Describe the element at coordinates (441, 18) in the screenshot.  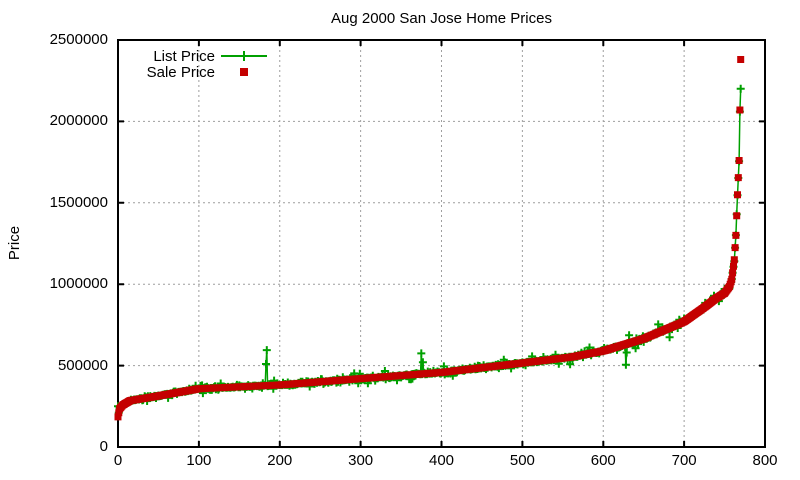
I see `chart-title: Aug 2000 San Jose Home Prices` at that location.